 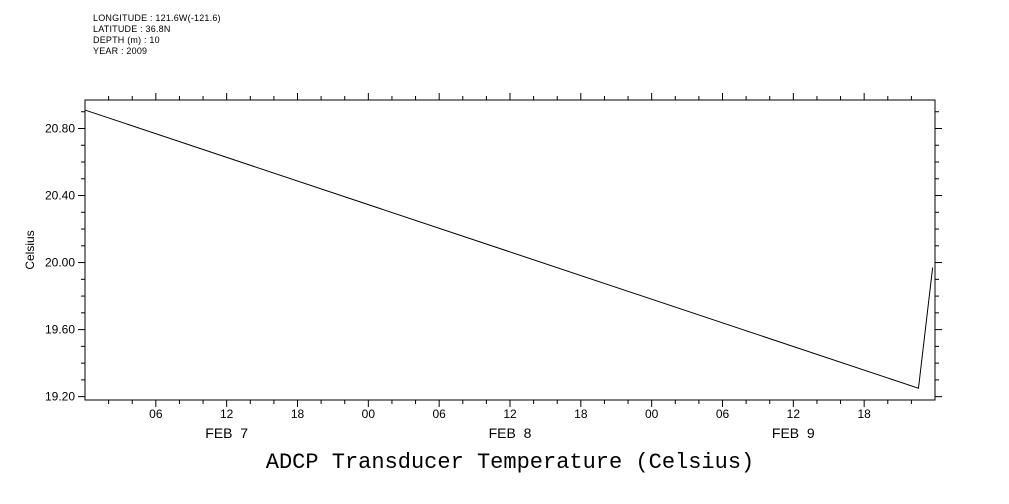 What do you see at coordinates (60, 263) in the screenshot?
I see `y-tick-label: 20.00` at bounding box center [60, 263].